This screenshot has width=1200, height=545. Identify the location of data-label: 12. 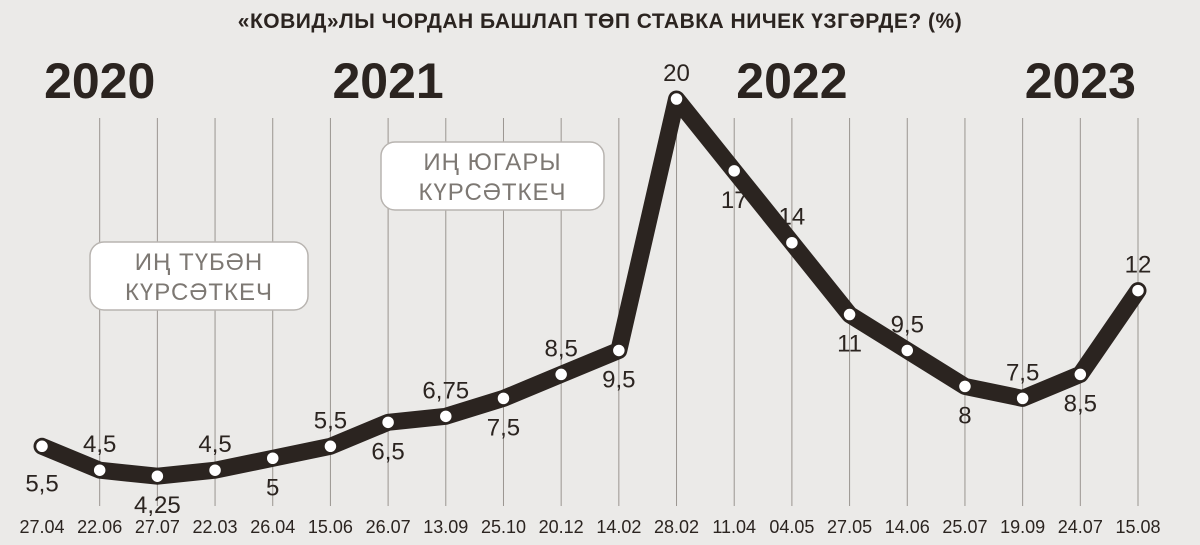
(1138, 265).